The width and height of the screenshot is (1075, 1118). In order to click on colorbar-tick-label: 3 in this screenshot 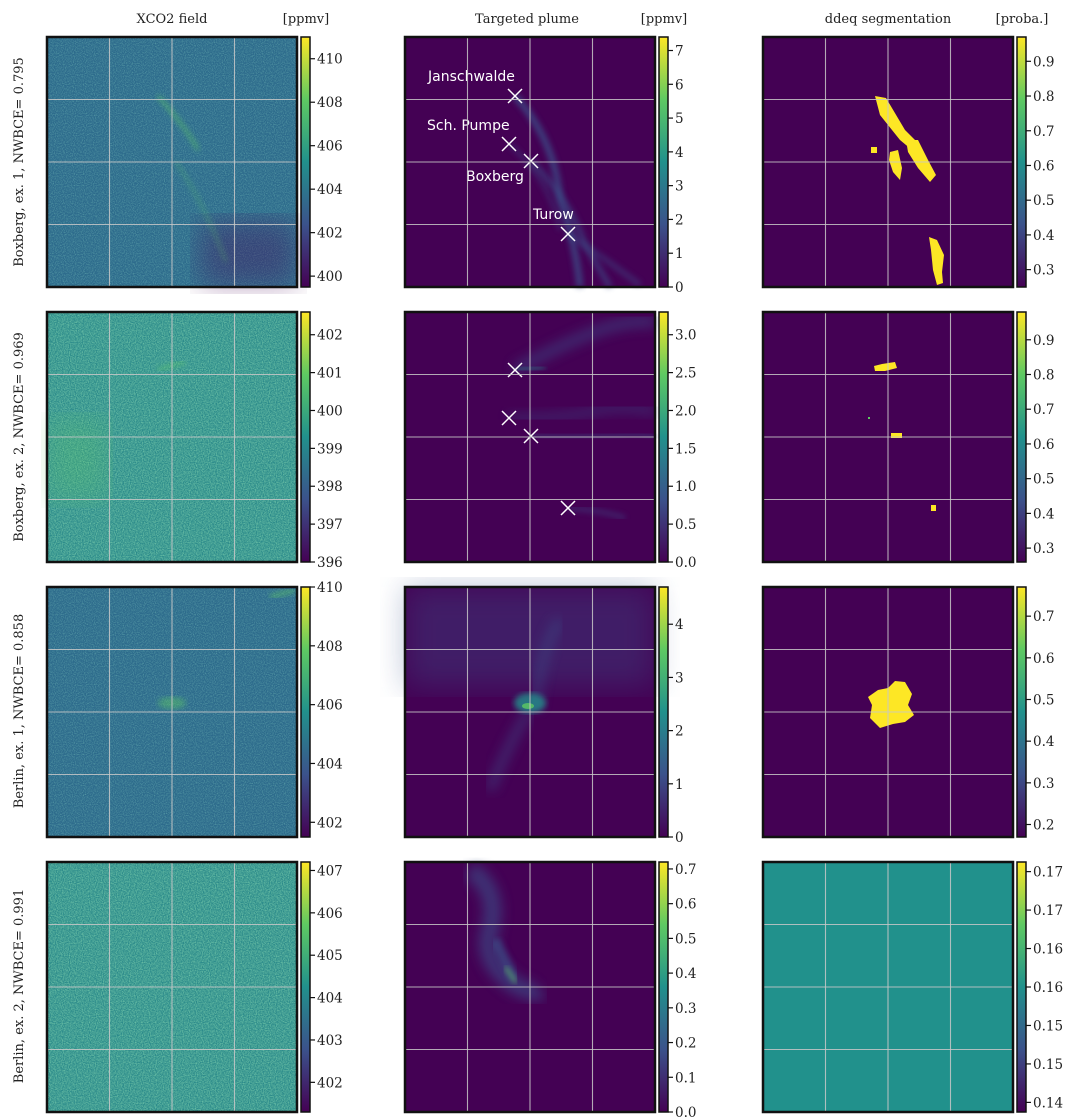, I will do `click(679, 187)`.